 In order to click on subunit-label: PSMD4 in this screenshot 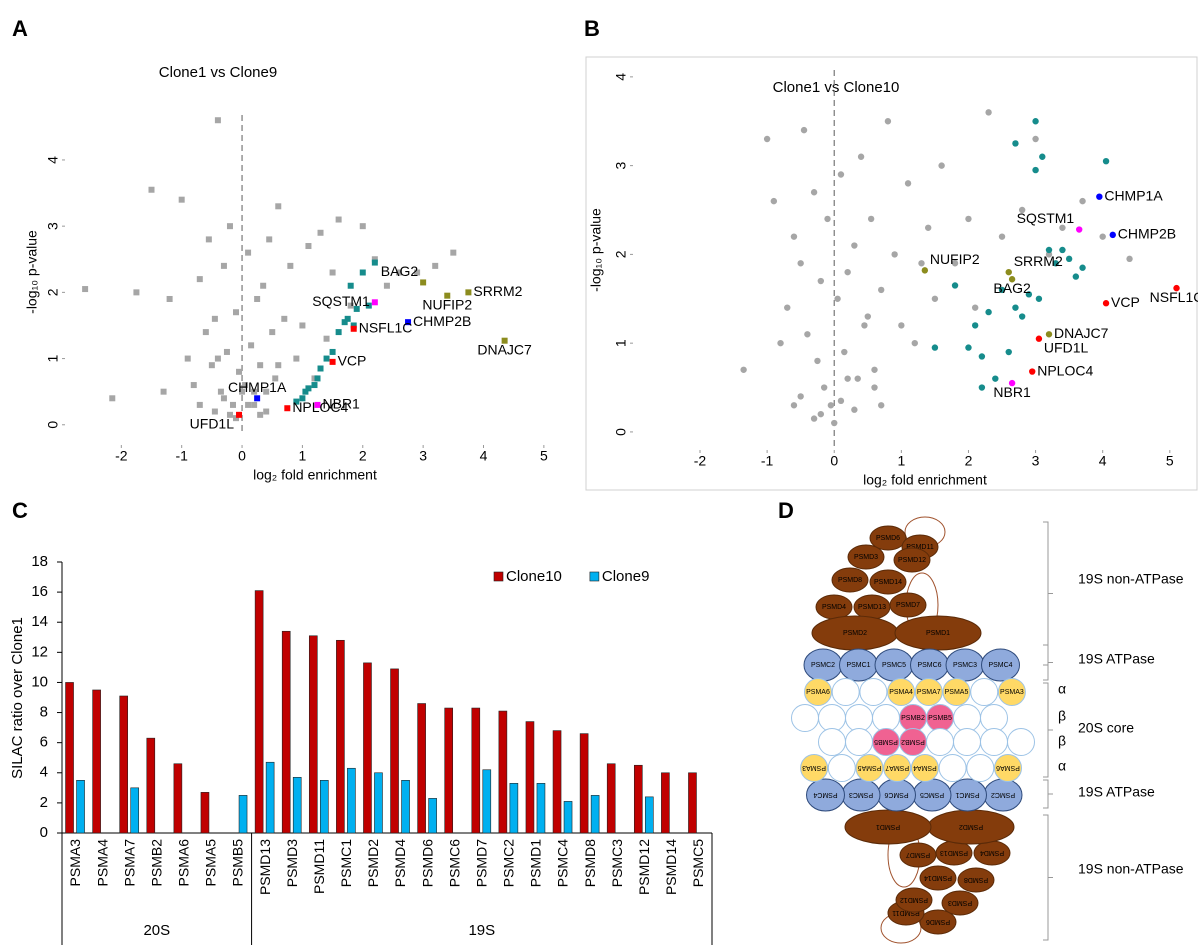, I will do `click(992, 852)`.